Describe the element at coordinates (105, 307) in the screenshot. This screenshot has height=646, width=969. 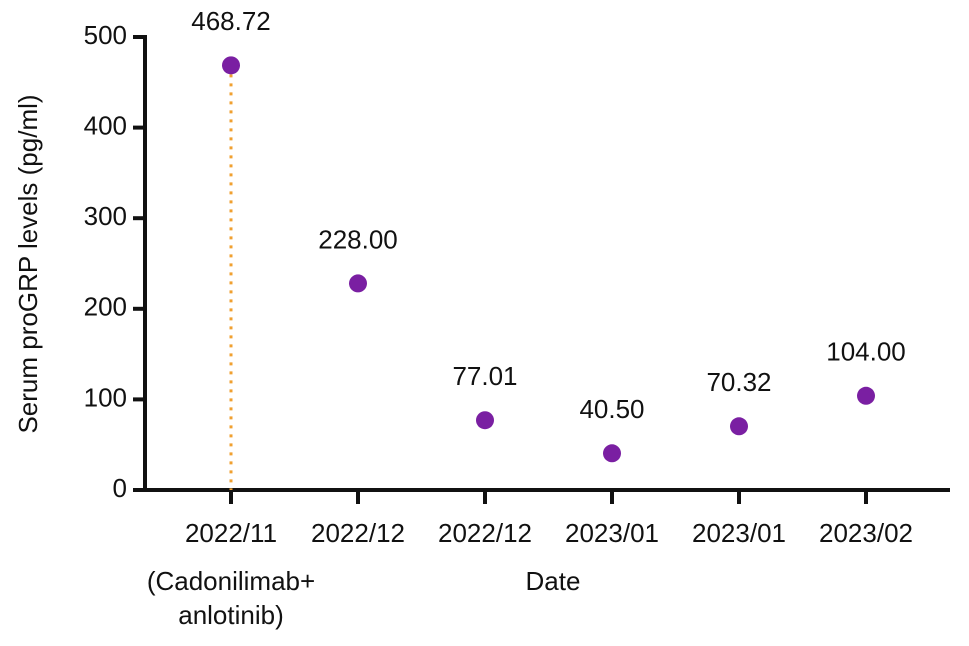
I see `y-tick-label: 200` at that location.